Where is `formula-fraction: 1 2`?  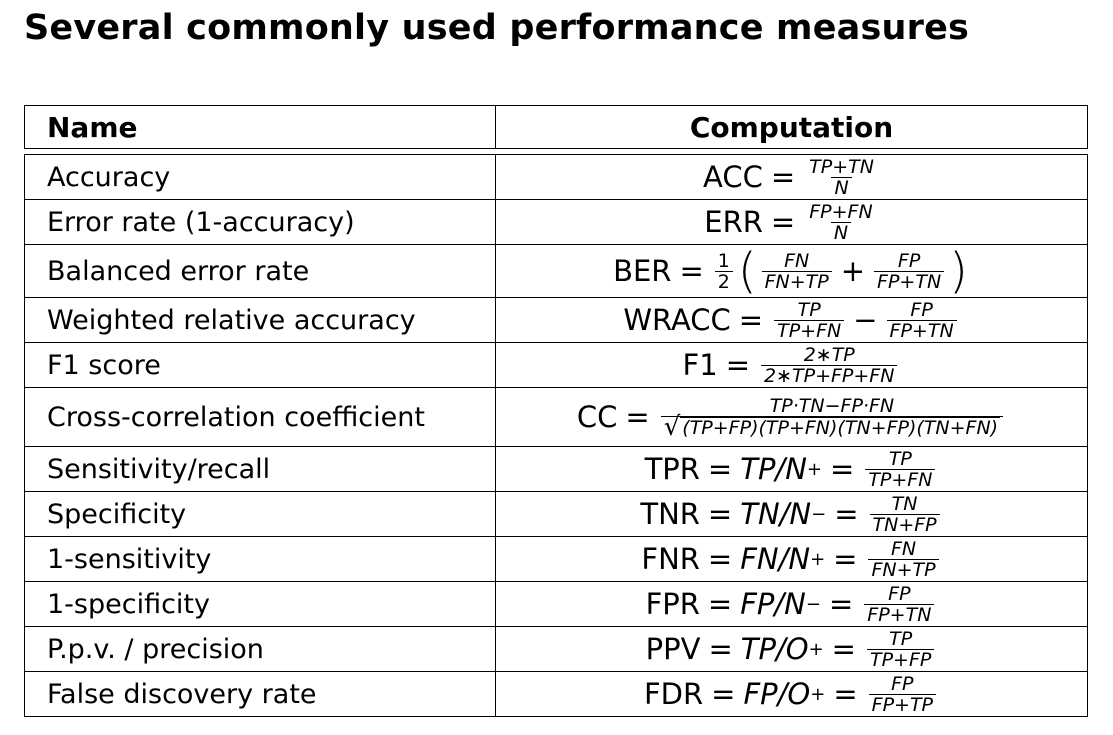 formula-fraction: 1 2 is located at coordinates (723, 271).